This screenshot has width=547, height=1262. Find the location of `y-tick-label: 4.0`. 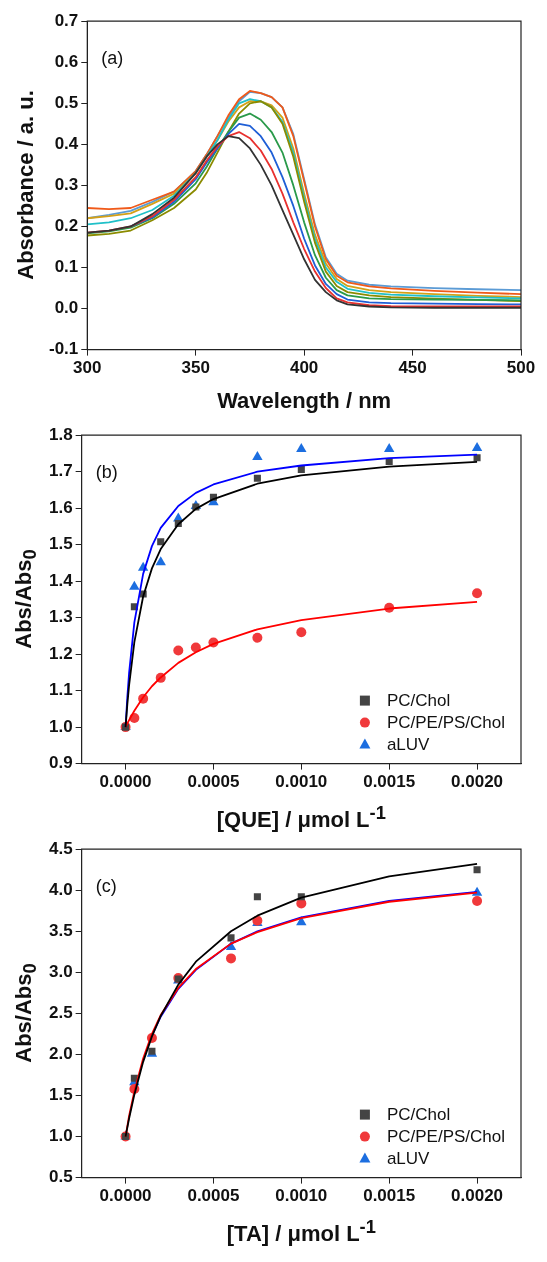

y-tick-label: 4.0 is located at coordinates (60, 889).